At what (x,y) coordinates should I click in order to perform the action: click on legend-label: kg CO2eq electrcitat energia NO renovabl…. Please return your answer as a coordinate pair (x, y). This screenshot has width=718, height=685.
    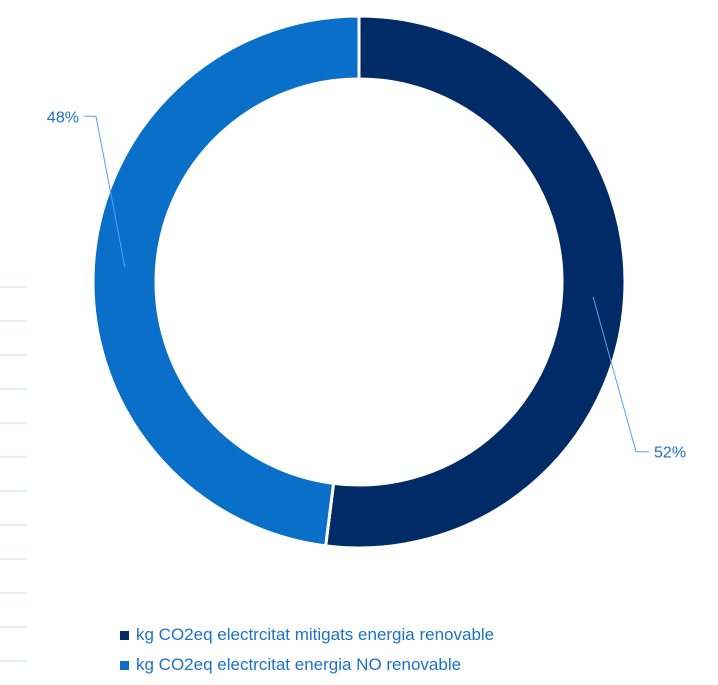
    Looking at the image, I should click on (299, 664).